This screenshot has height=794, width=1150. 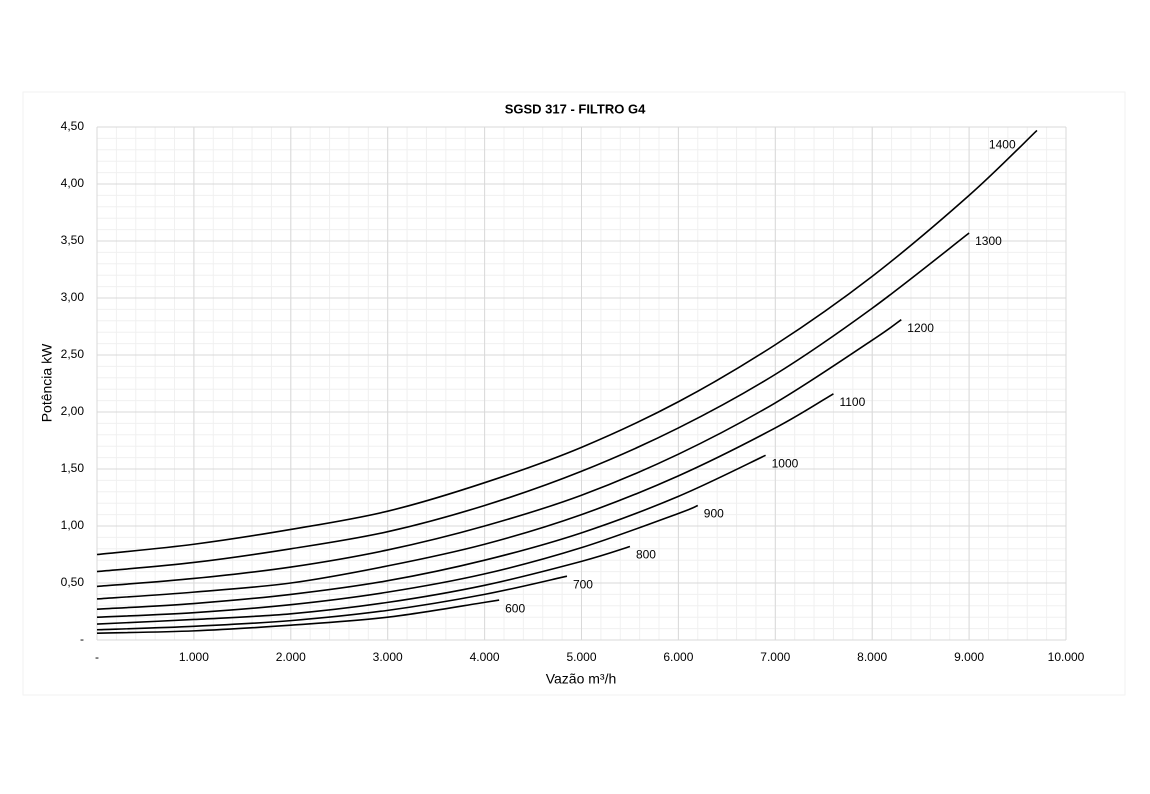 I want to click on chart-title: SGSD 317 - FILTRO G4, so click(x=575, y=108).